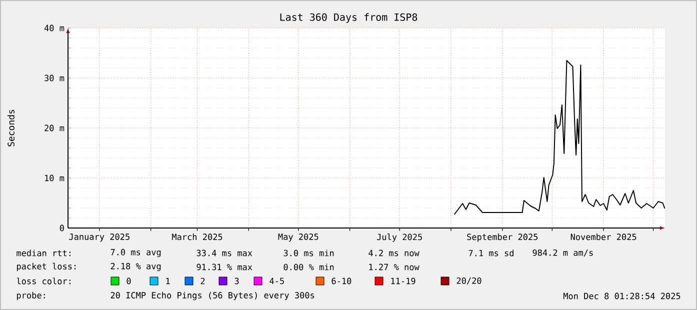  Describe the element at coordinates (236, 281) in the screenshot. I see `text: 3` at that location.